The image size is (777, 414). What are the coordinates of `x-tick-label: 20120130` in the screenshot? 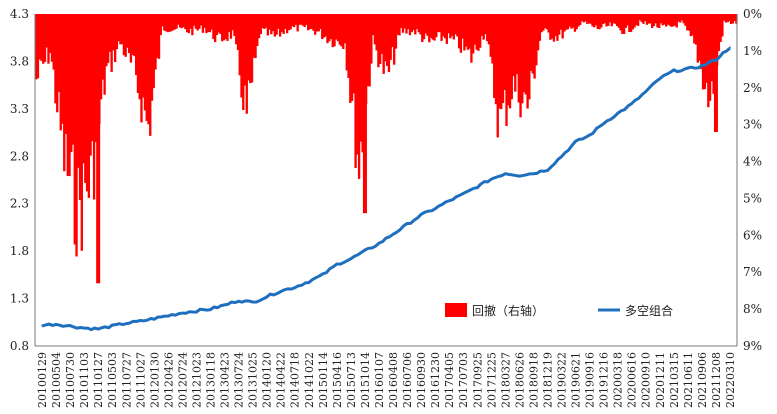 It's located at (154, 380).